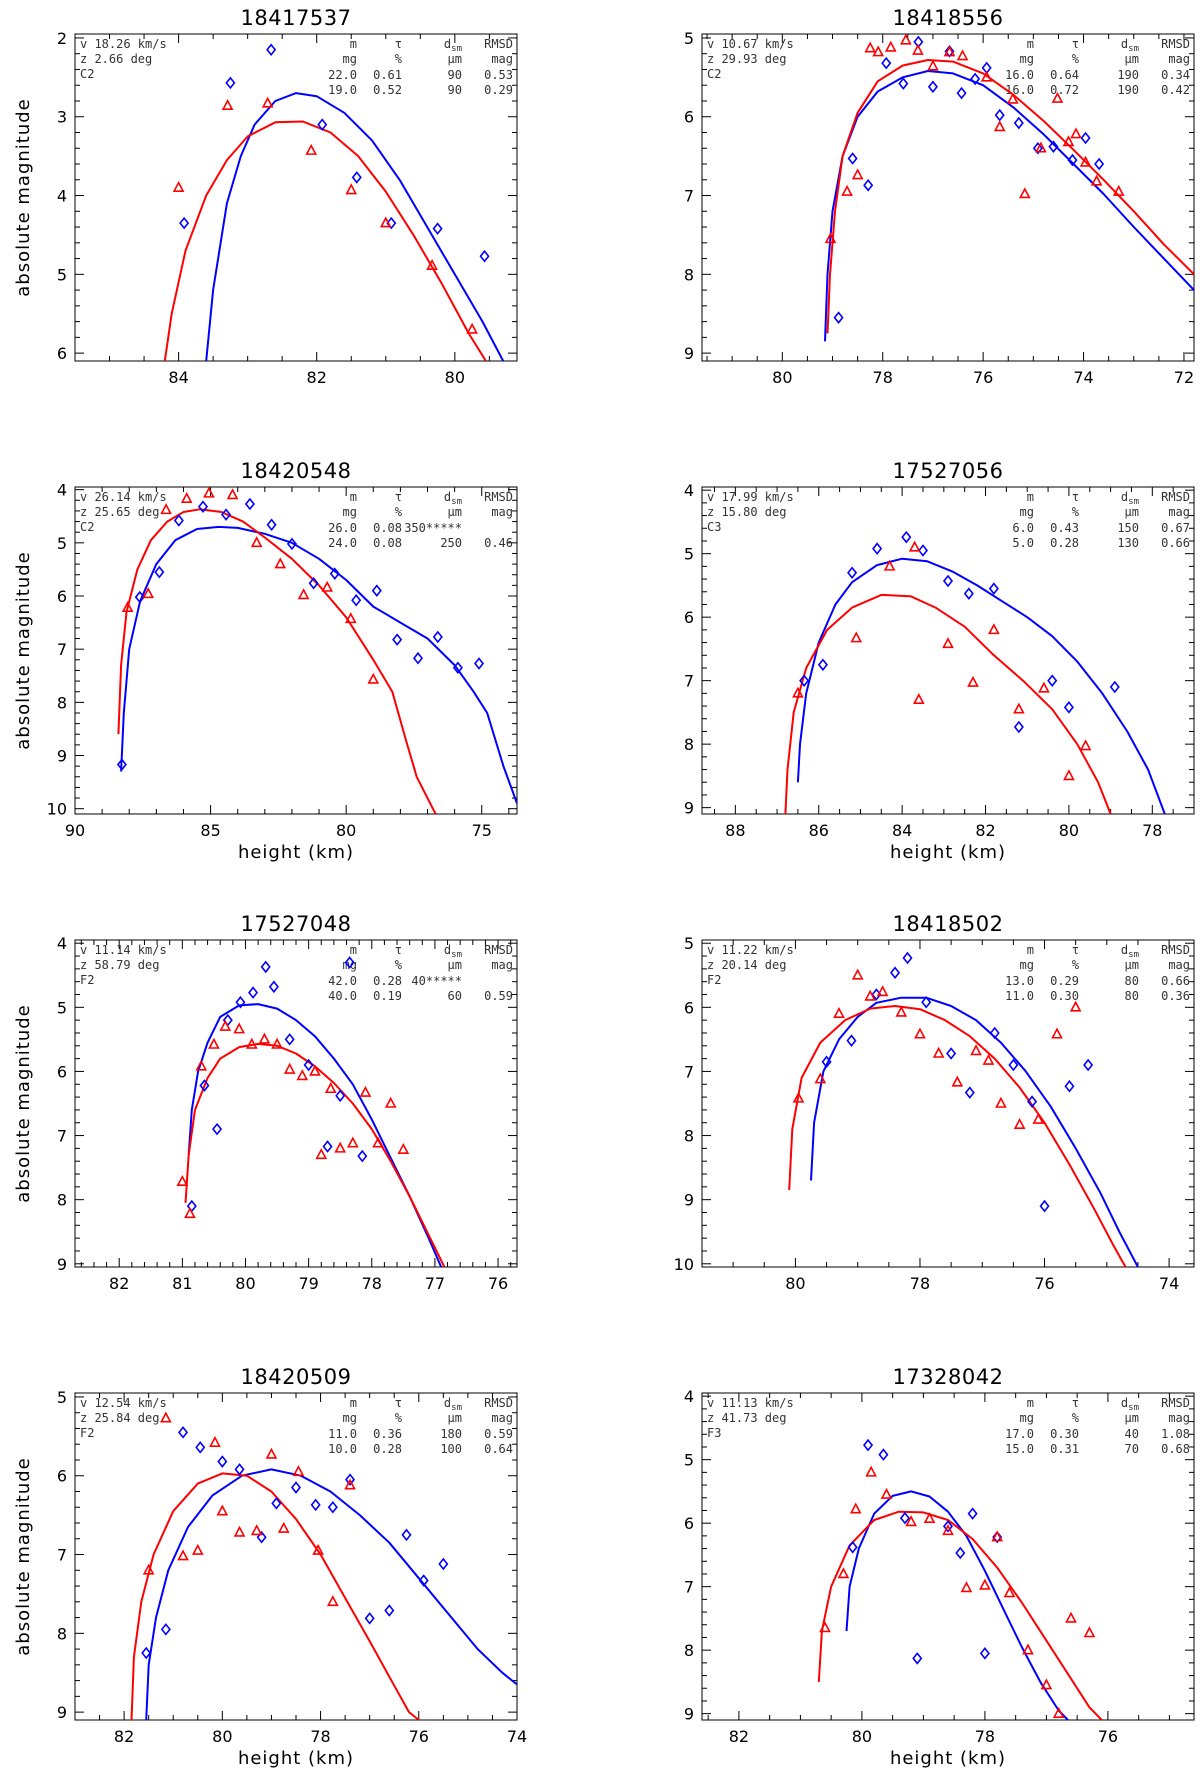  What do you see at coordinates (178, 377) in the screenshot?
I see `x-tick-label: 84` at bounding box center [178, 377].